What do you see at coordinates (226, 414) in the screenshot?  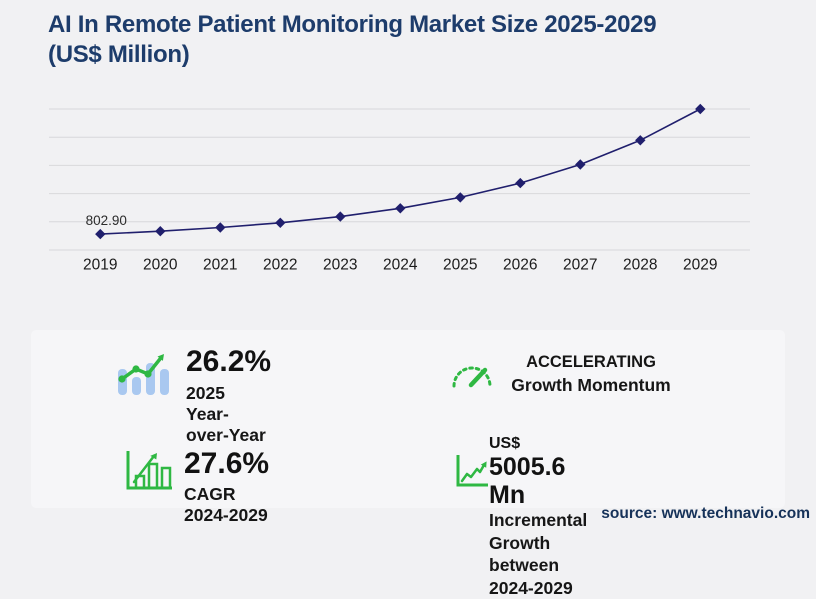 I see `yoy-label: 2025 Year-over-Year` at bounding box center [226, 414].